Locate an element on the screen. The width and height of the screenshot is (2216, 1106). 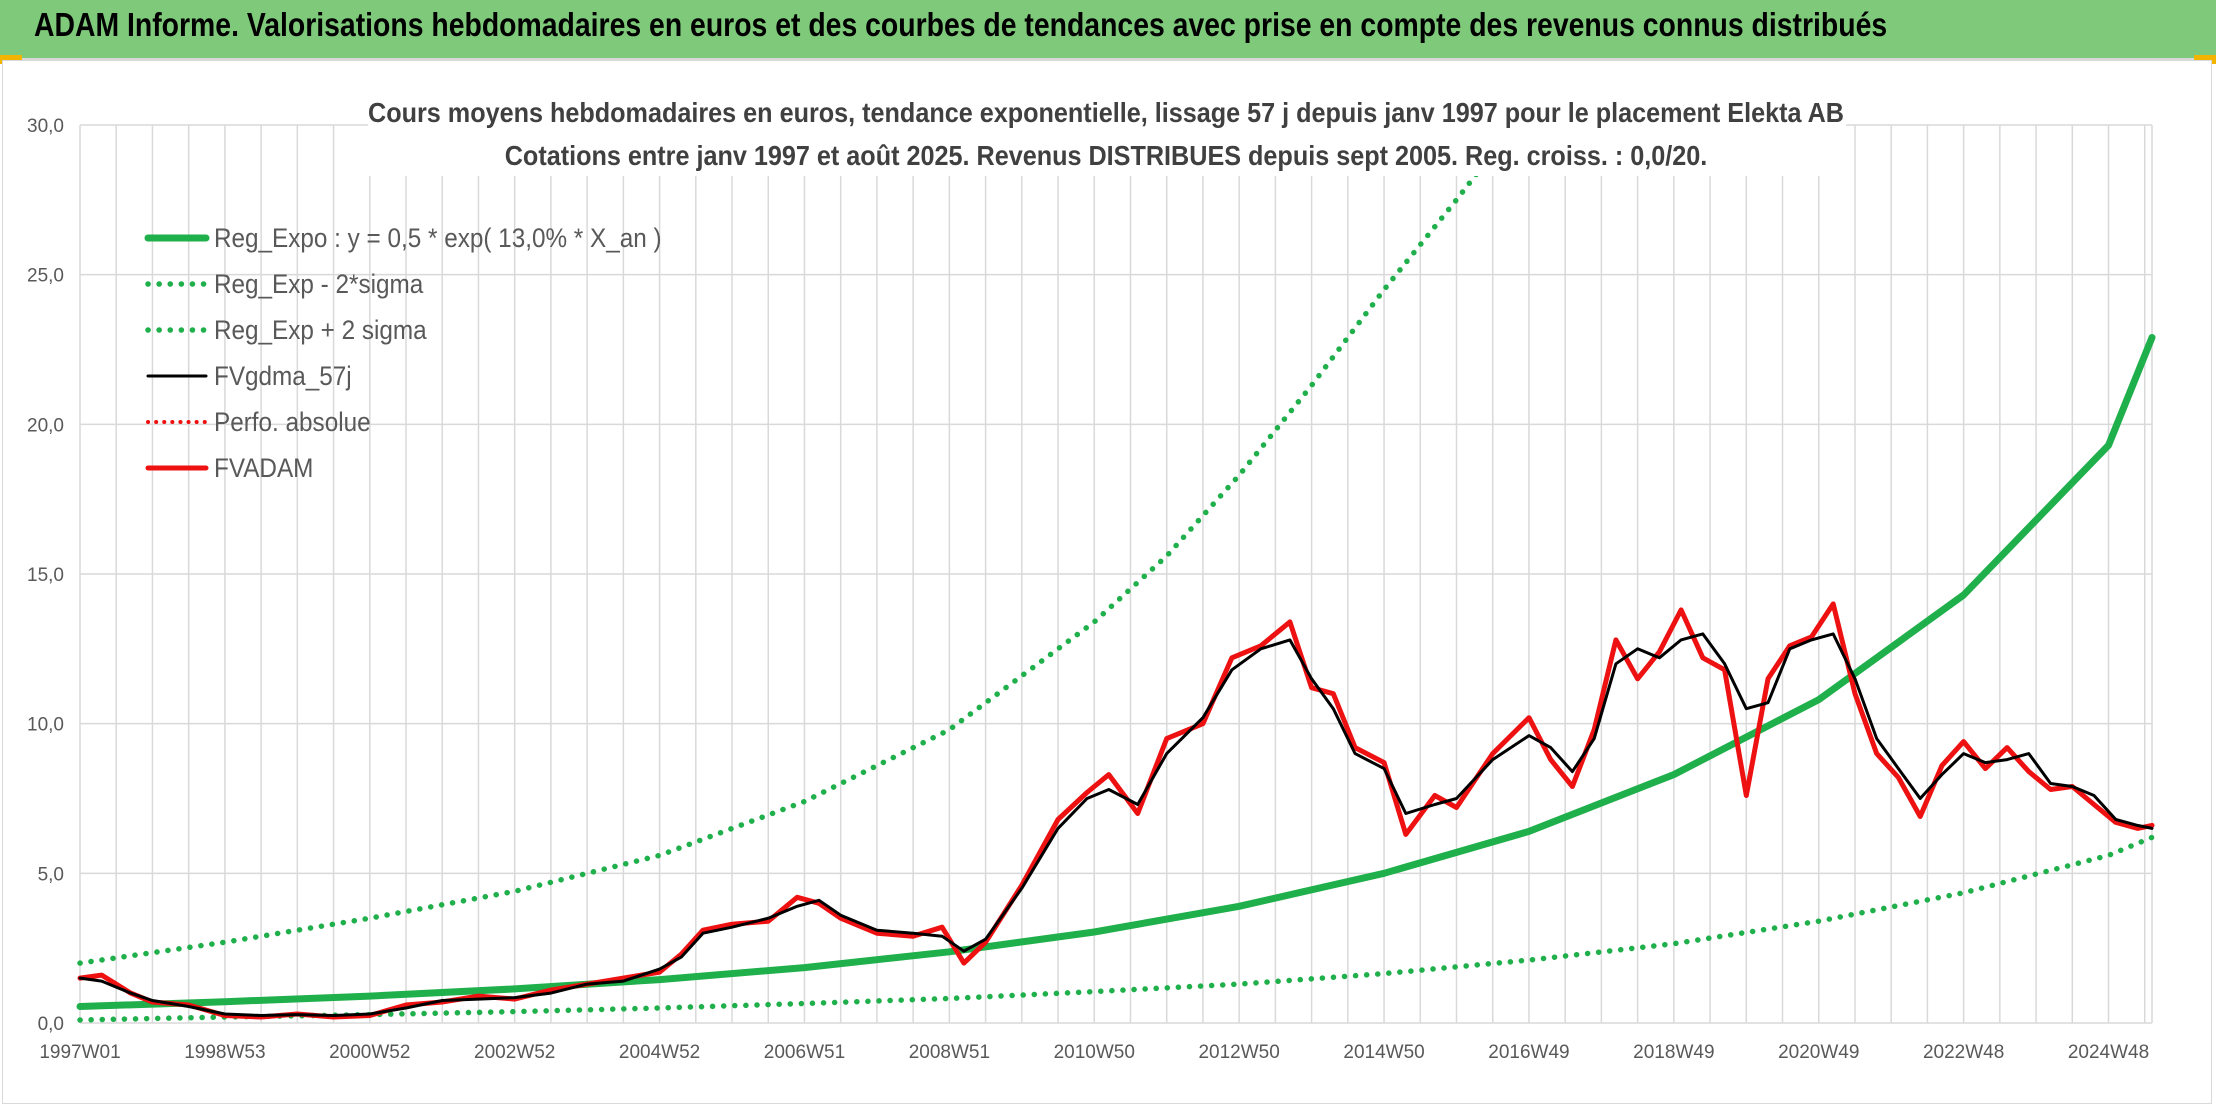
x-tick-label: 2024W48 is located at coordinates (2108, 1052).